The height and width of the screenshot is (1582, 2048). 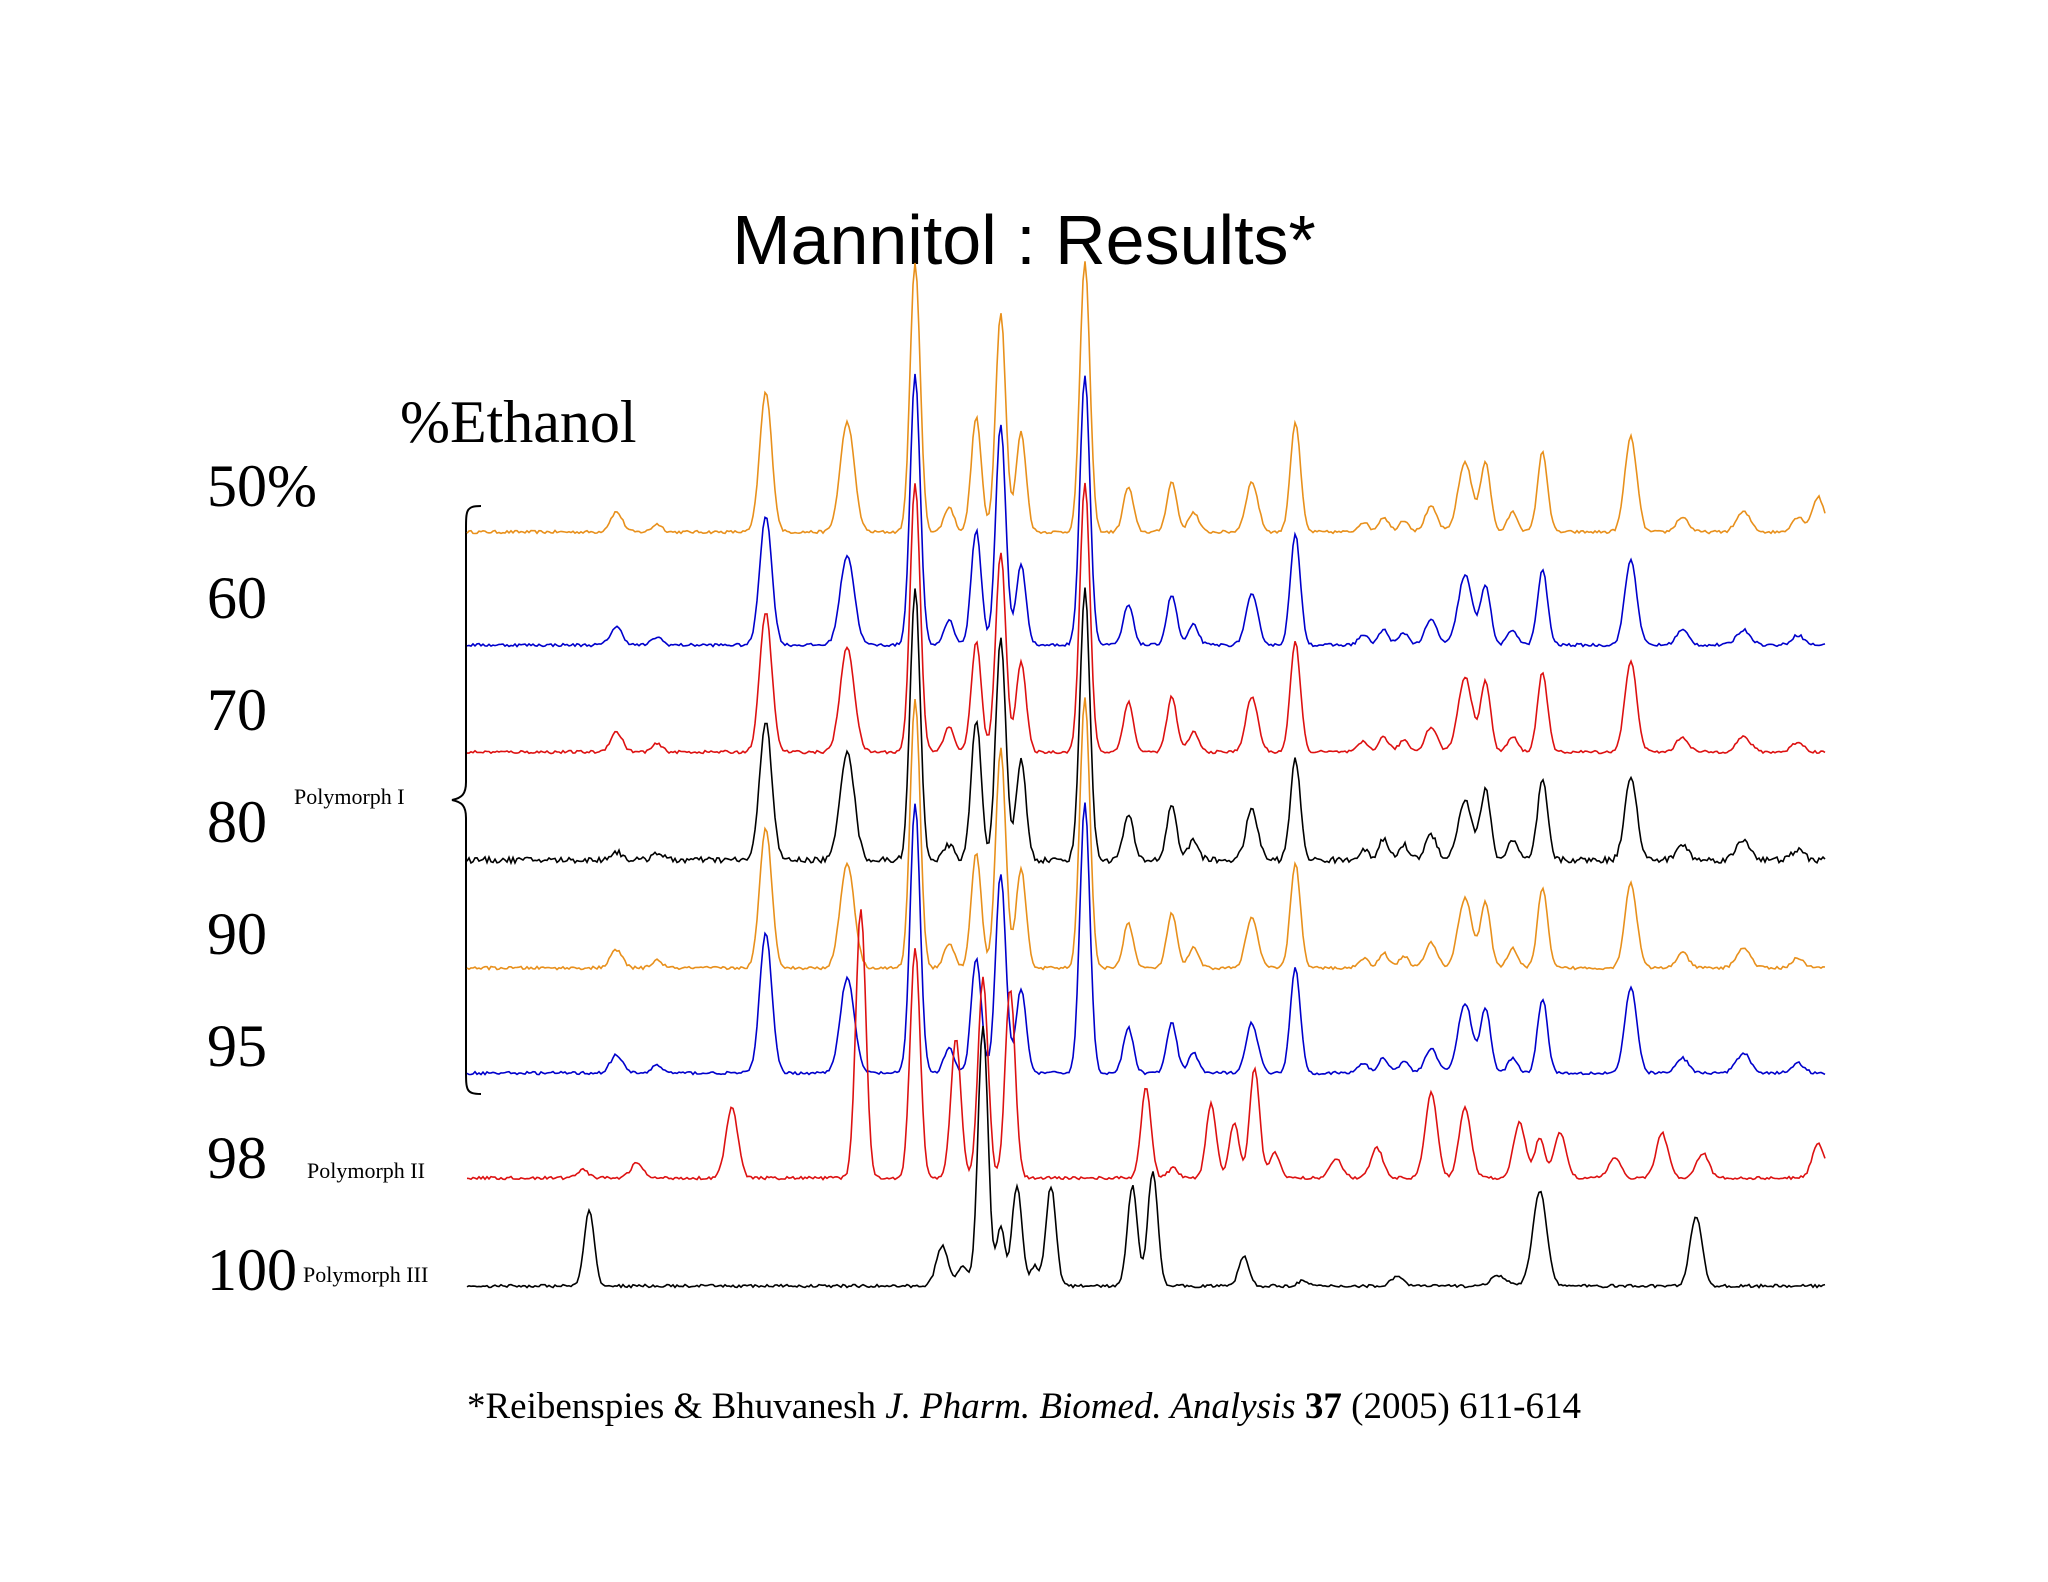 I want to click on trace-80-percent-ethanol, so click(x=1146, y=726).